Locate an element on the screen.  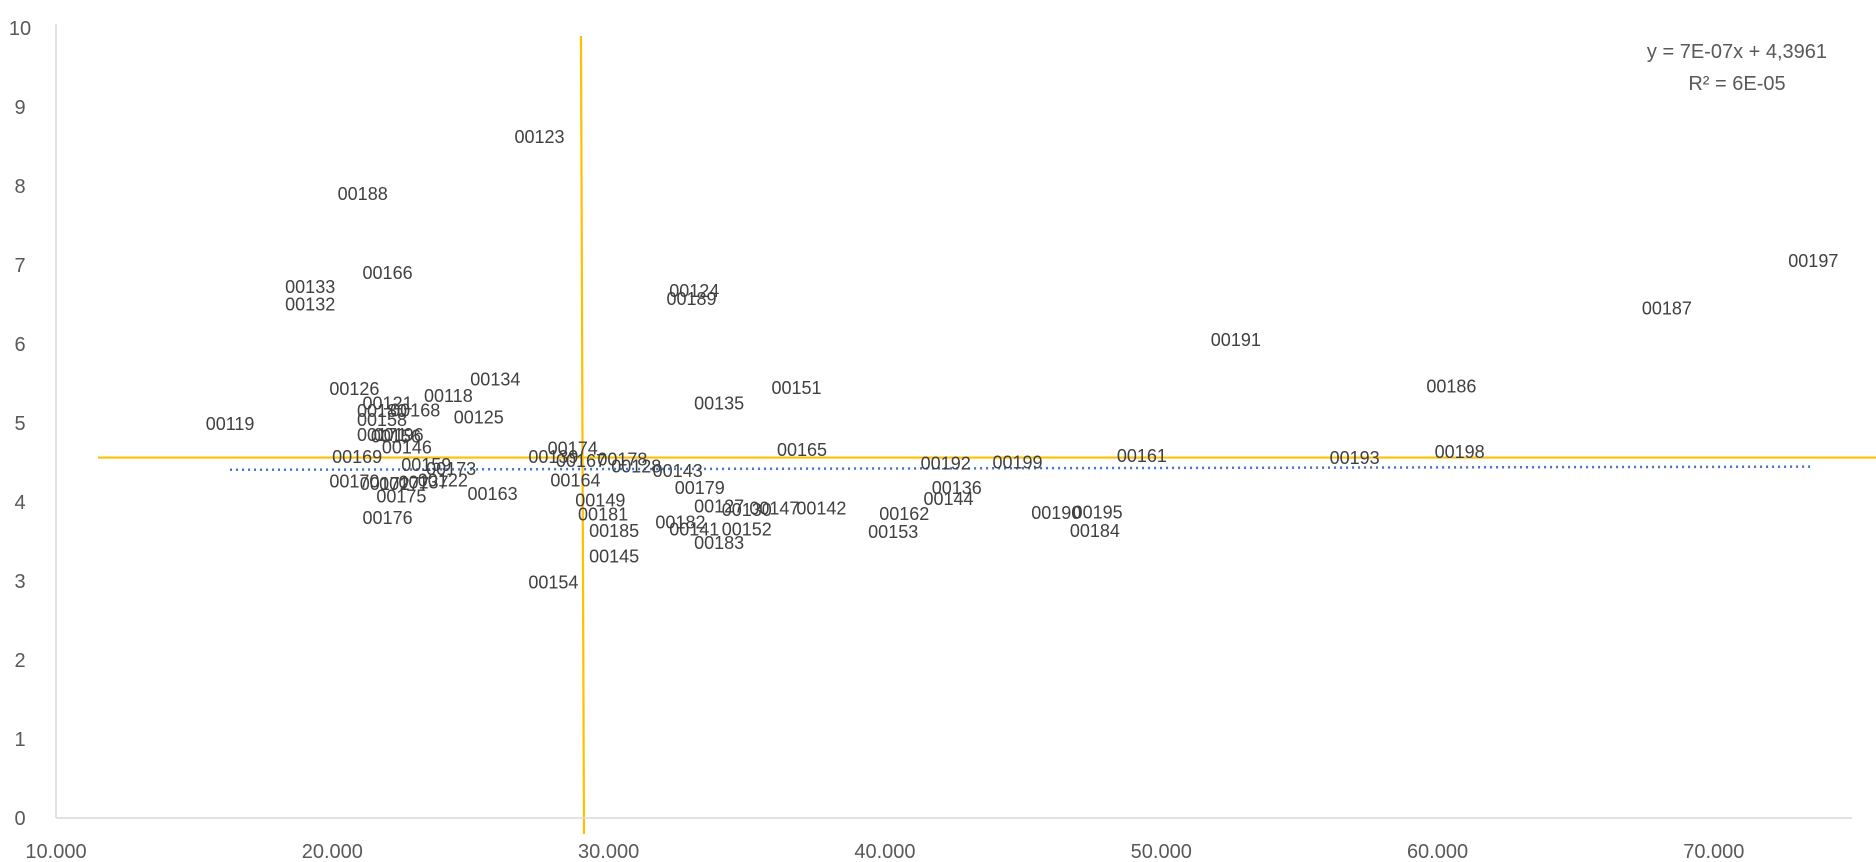
y-tick-label: 5 is located at coordinates (19, 424).